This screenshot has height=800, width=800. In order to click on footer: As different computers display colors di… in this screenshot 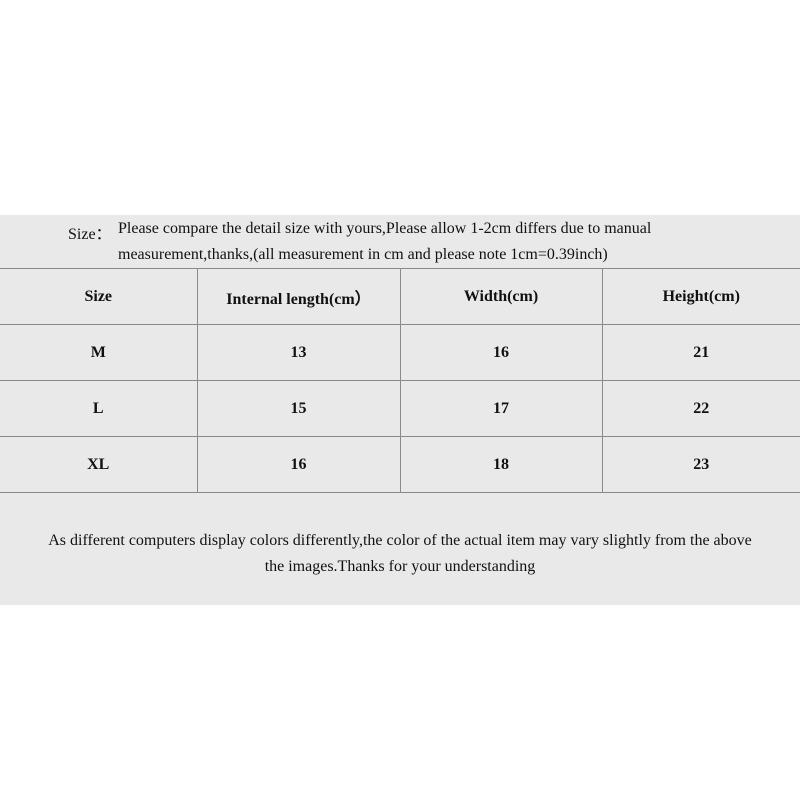, I will do `click(400, 554)`.